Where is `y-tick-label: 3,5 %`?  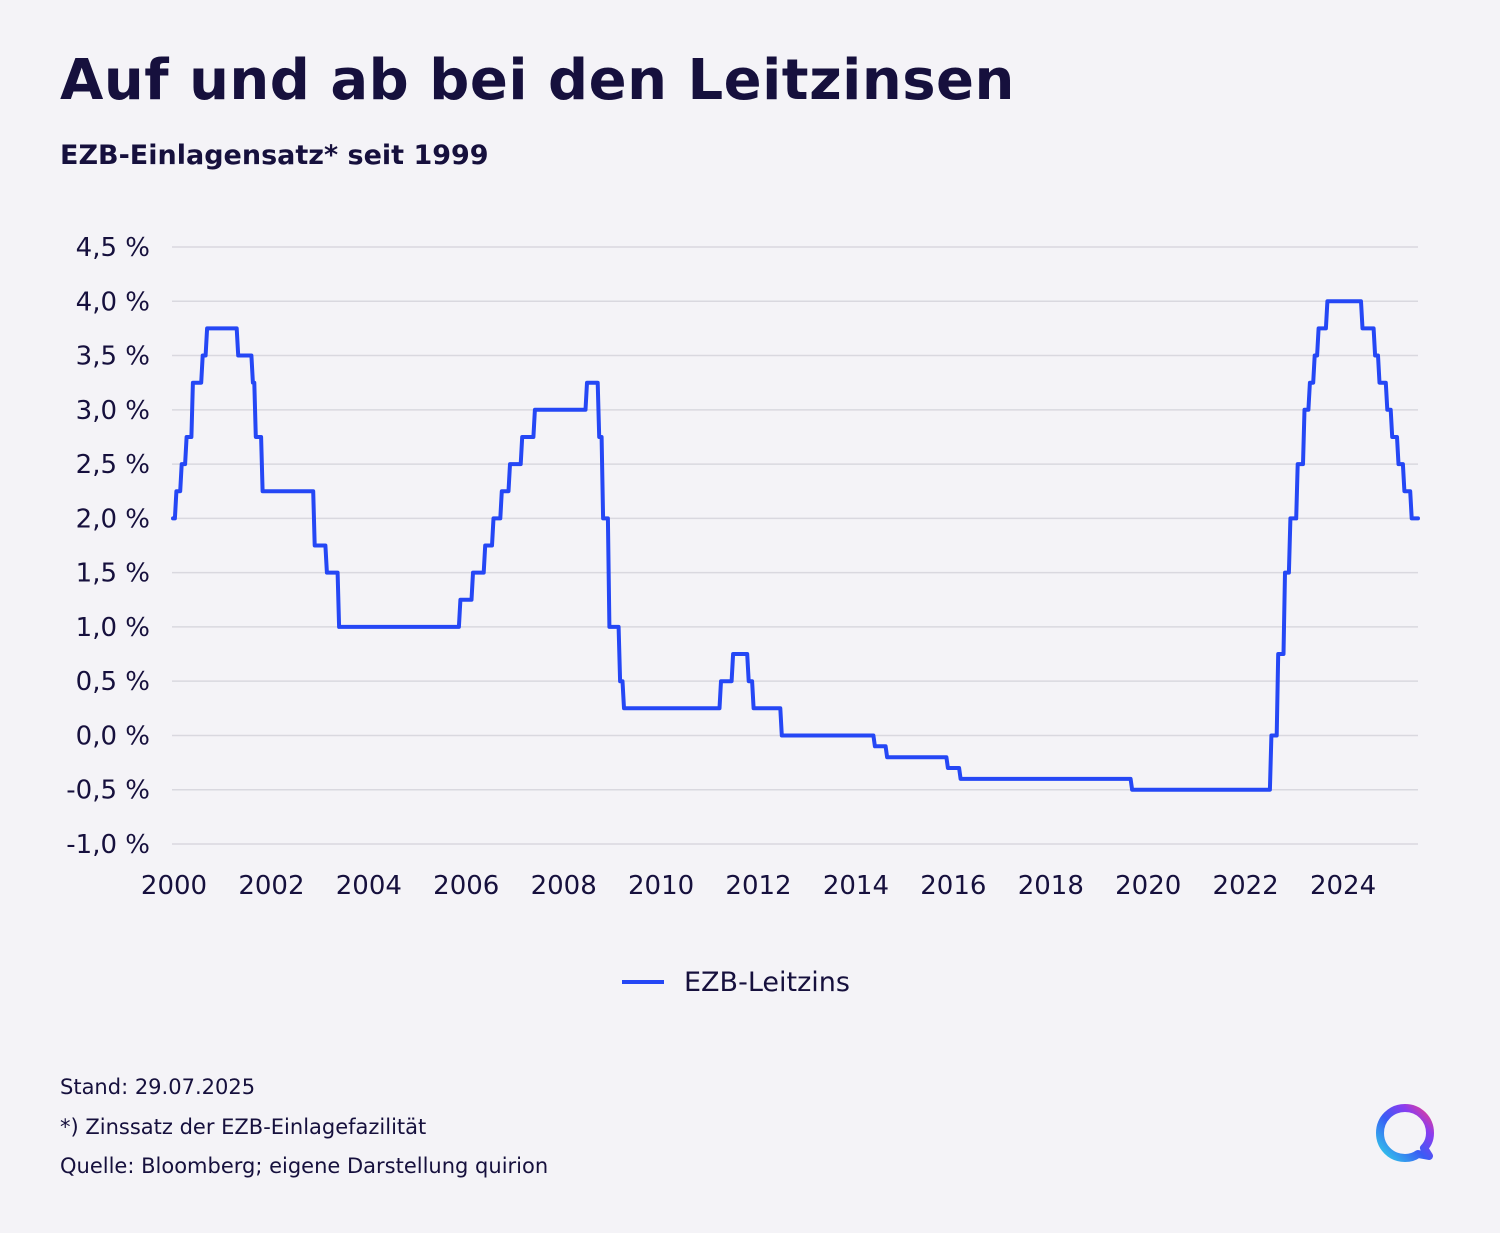 y-tick-label: 3,5 % is located at coordinates (113, 357).